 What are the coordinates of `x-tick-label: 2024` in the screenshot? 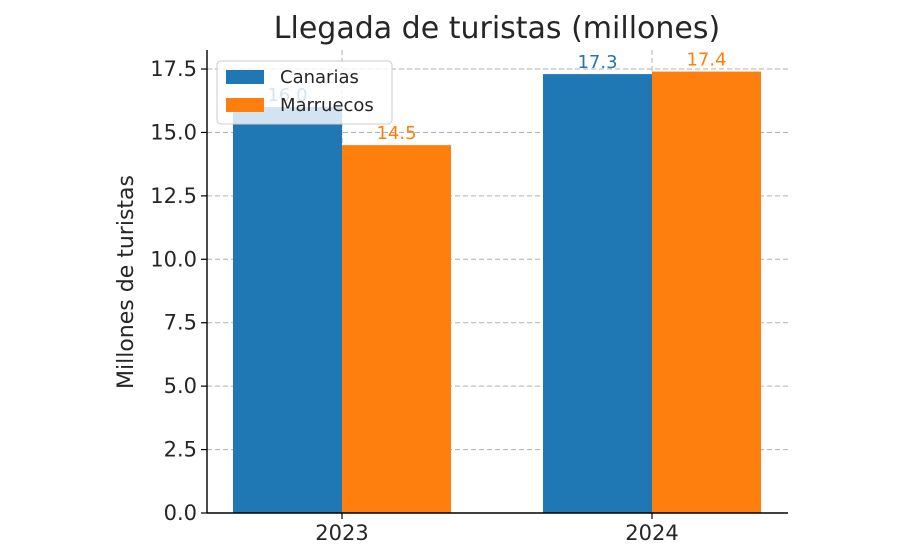 It's located at (651, 533).